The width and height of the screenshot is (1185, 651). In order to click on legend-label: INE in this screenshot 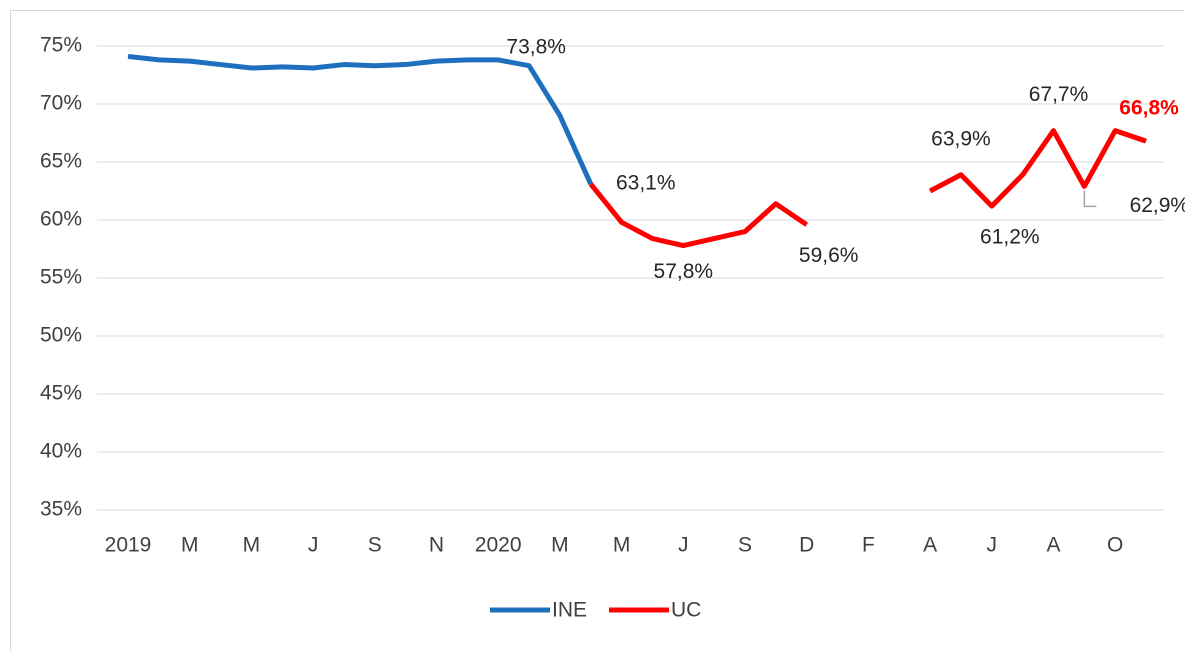, I will do `click(569, 610)`.